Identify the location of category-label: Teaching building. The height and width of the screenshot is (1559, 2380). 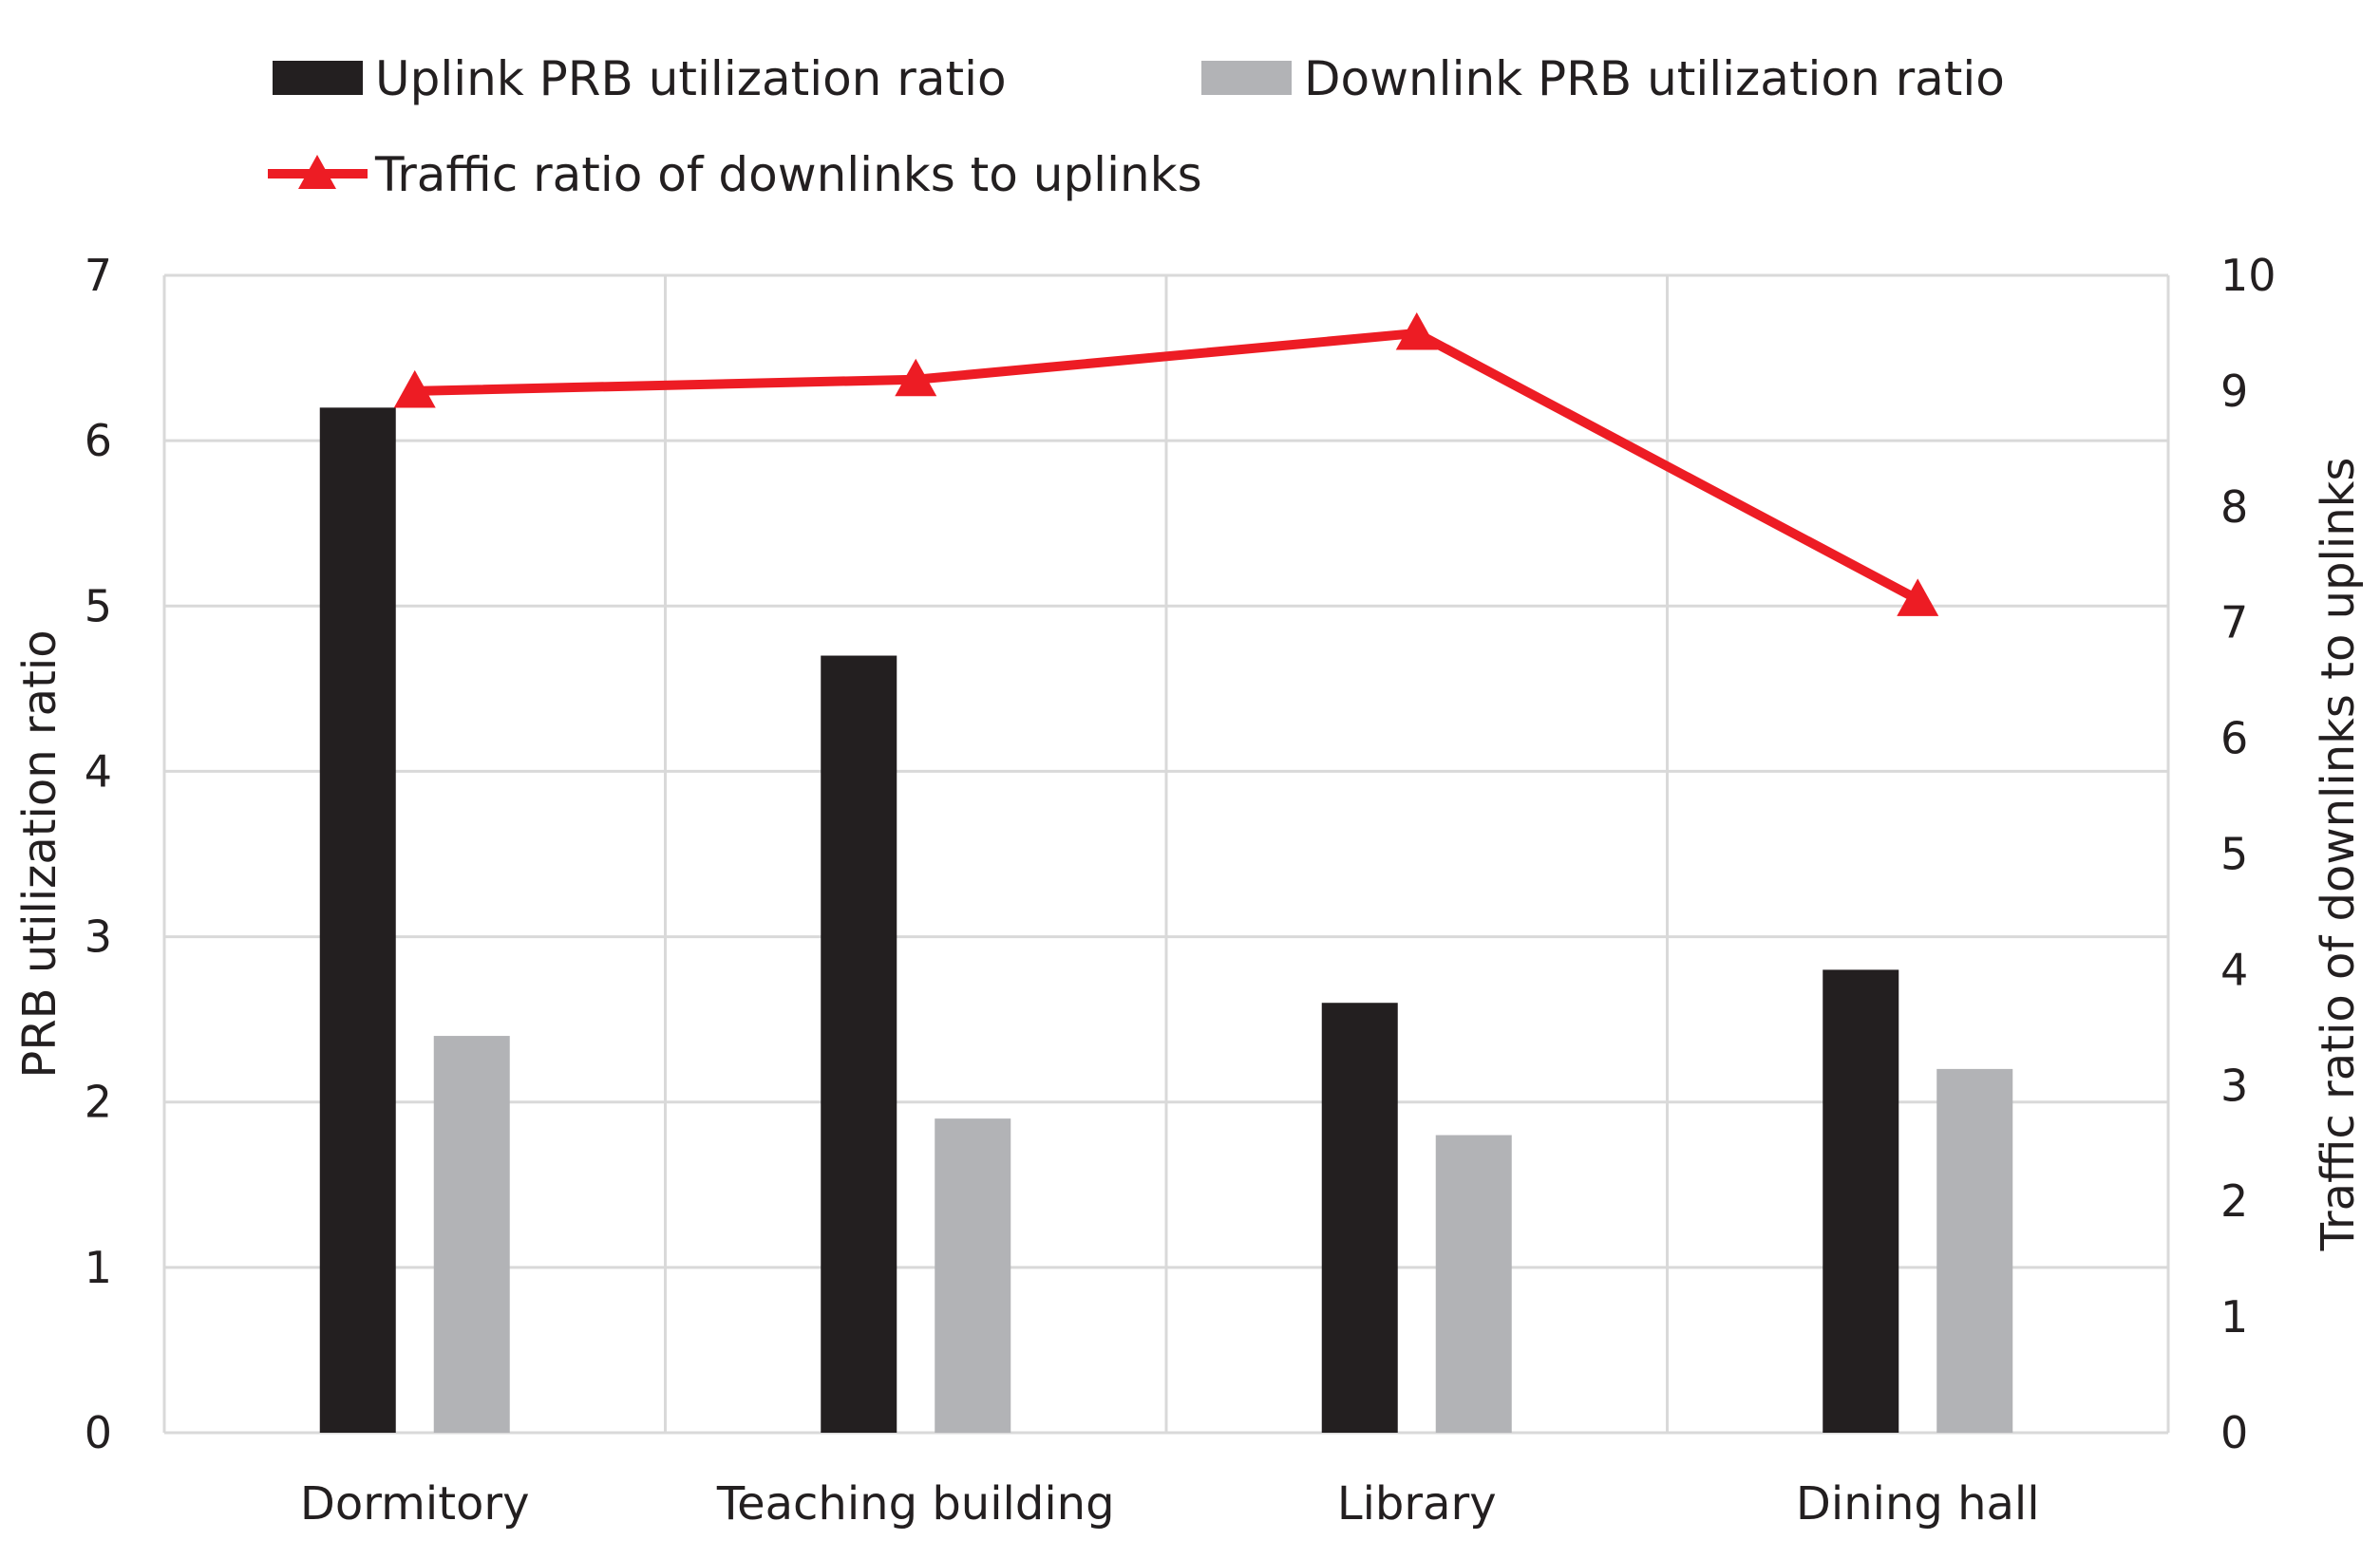
(915, 1504).